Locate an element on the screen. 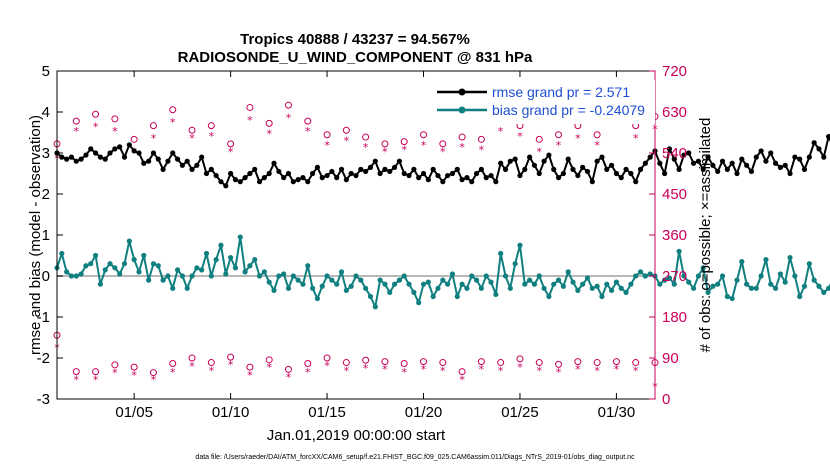 Image resolution: width=830 pixels, height=470 pixels. legend-rmse-label: rmse grand pr = 2.571 is located at coordinates (561, 92).